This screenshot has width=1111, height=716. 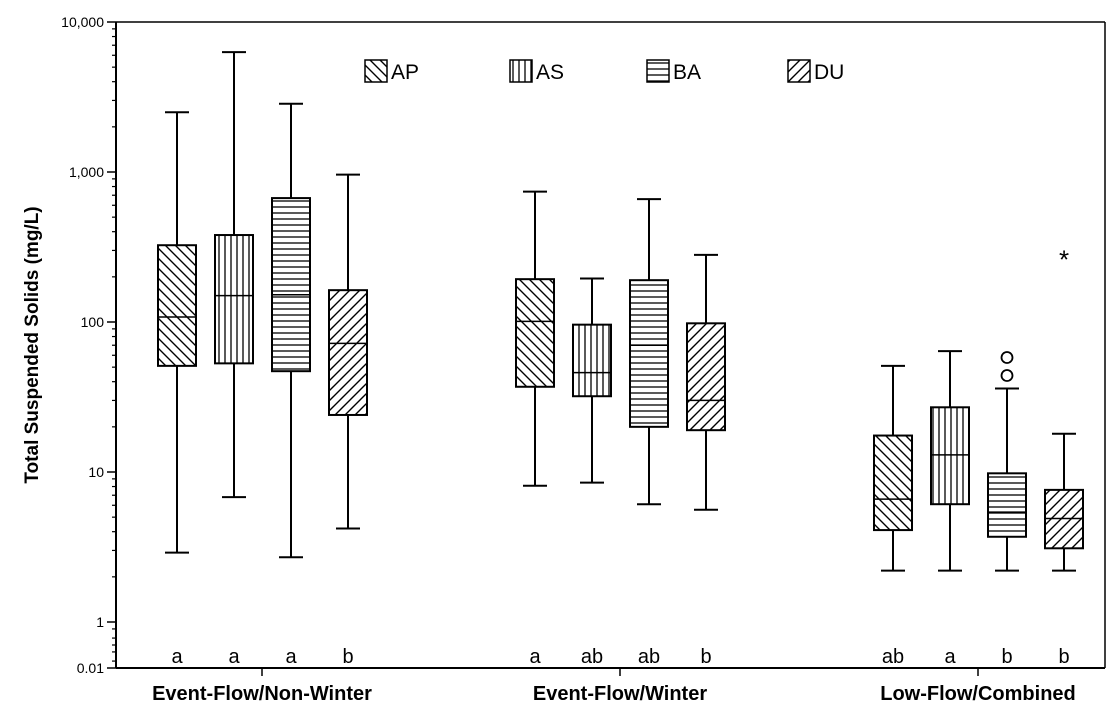 I want to click on y-tick-label: 100, so click(x=93, y=322).